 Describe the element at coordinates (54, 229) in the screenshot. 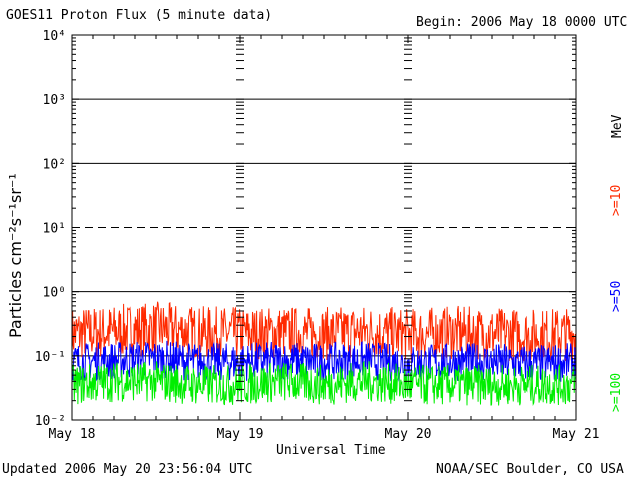

I see `y-tick-label: 10¹` at that location.